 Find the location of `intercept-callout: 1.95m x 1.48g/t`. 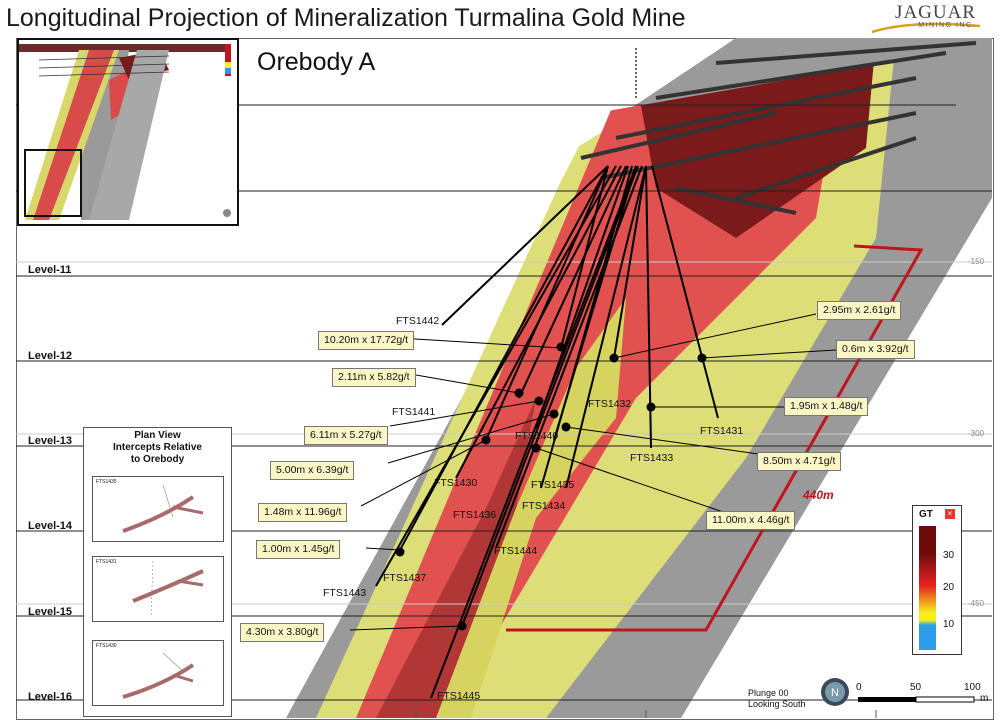

intercept-callout: 1.95m x 1.48g/t is located at coordinates (826, 406).